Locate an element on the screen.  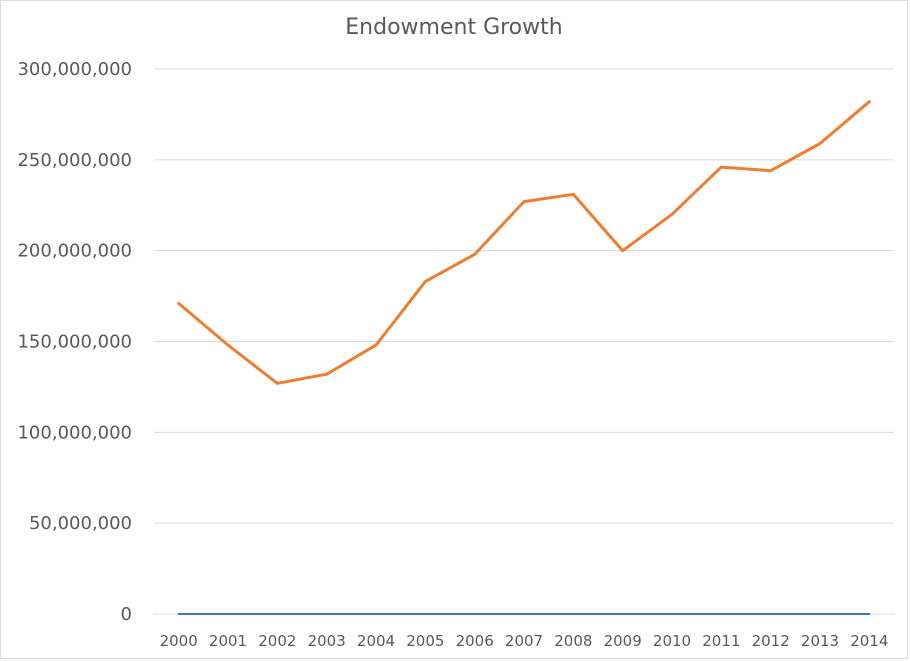
x-tick-label: 2012 is located at coordinates (771, 641).